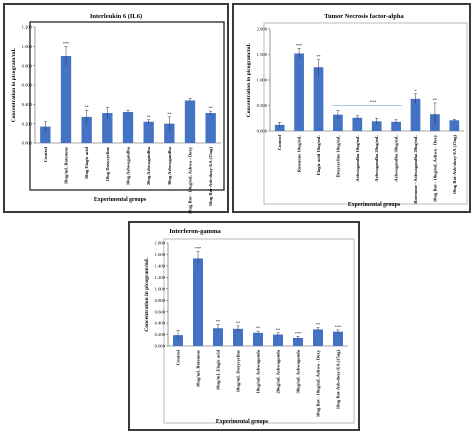  What do you see at coordinates (318, 155) in the screenshot?
I see `x-tick-label: Elagic acid 10ug/mL` at bounding box center [318, 155].